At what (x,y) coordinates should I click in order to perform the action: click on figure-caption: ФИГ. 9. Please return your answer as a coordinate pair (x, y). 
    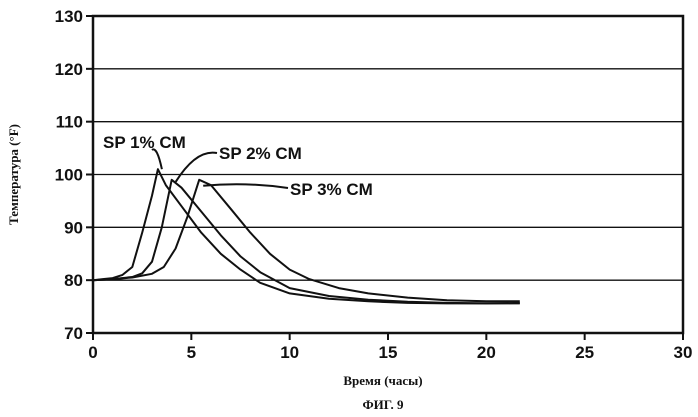
    Looking at the image, I should click on (383, 404).